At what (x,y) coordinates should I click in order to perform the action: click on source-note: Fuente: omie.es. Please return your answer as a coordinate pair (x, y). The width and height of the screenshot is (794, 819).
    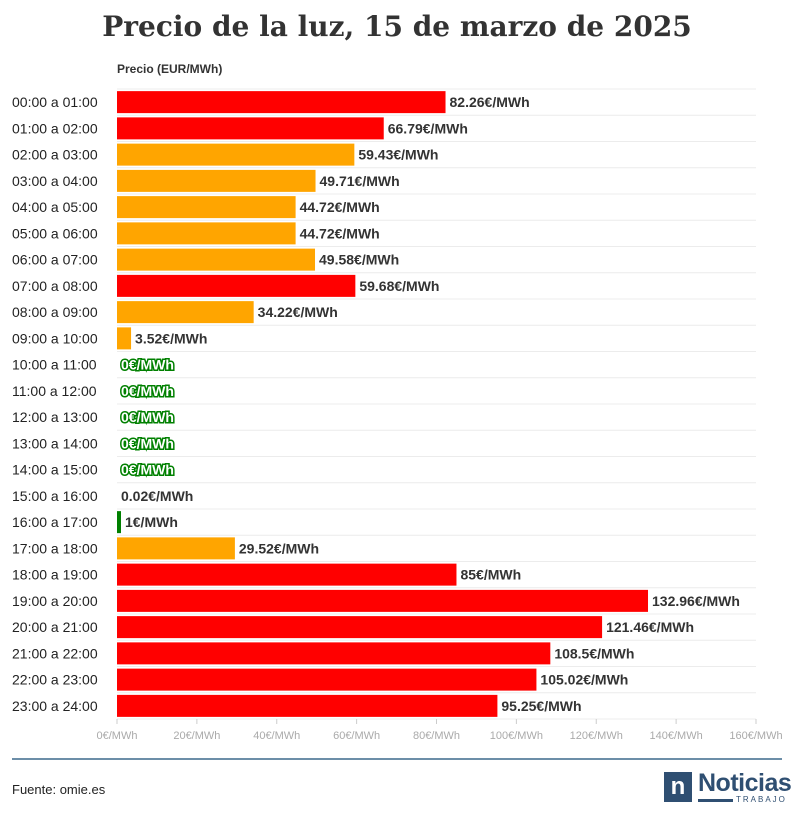
    Looking at the image, I should click on (59, 789).